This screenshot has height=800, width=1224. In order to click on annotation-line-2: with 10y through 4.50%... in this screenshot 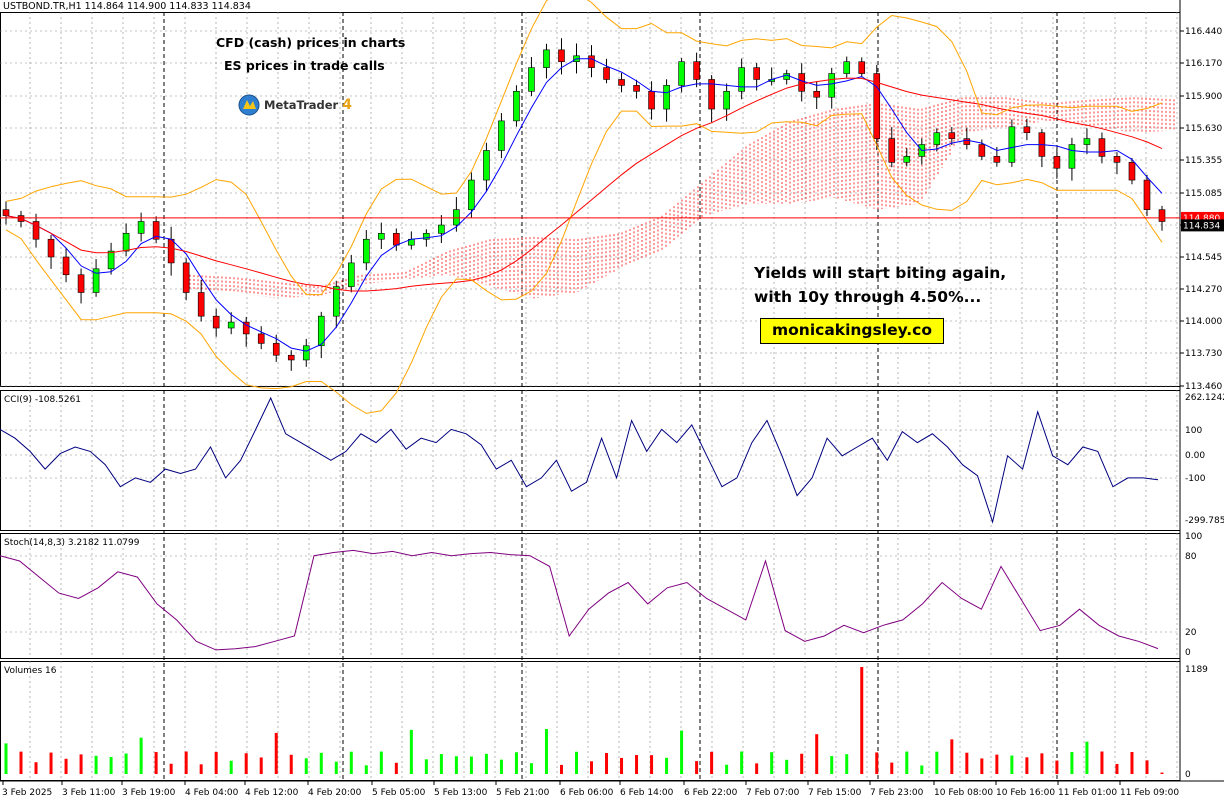, I will do `click(868, 297)`.